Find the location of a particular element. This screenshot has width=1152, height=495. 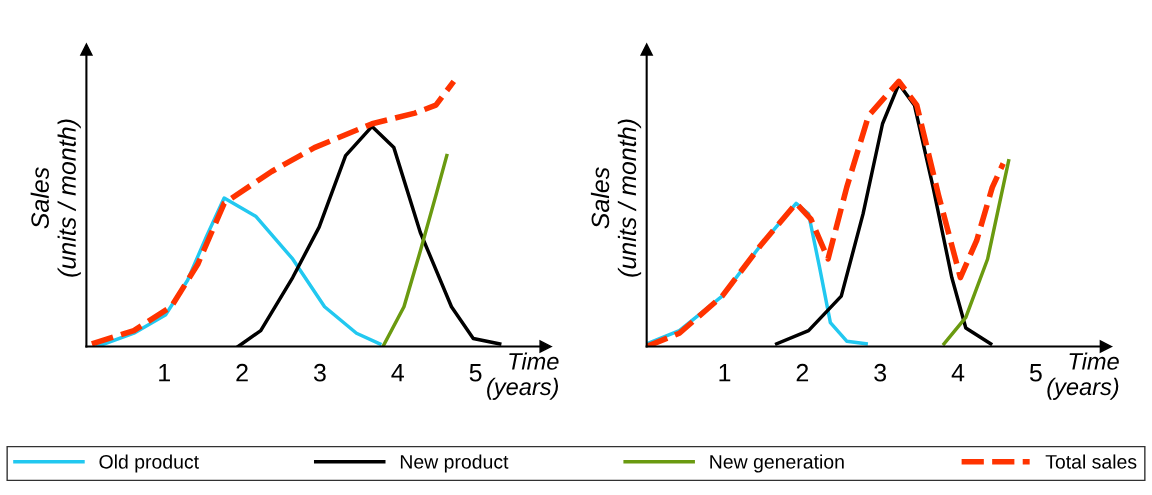

legend-label: Old product is located at coordinates (149, 463).